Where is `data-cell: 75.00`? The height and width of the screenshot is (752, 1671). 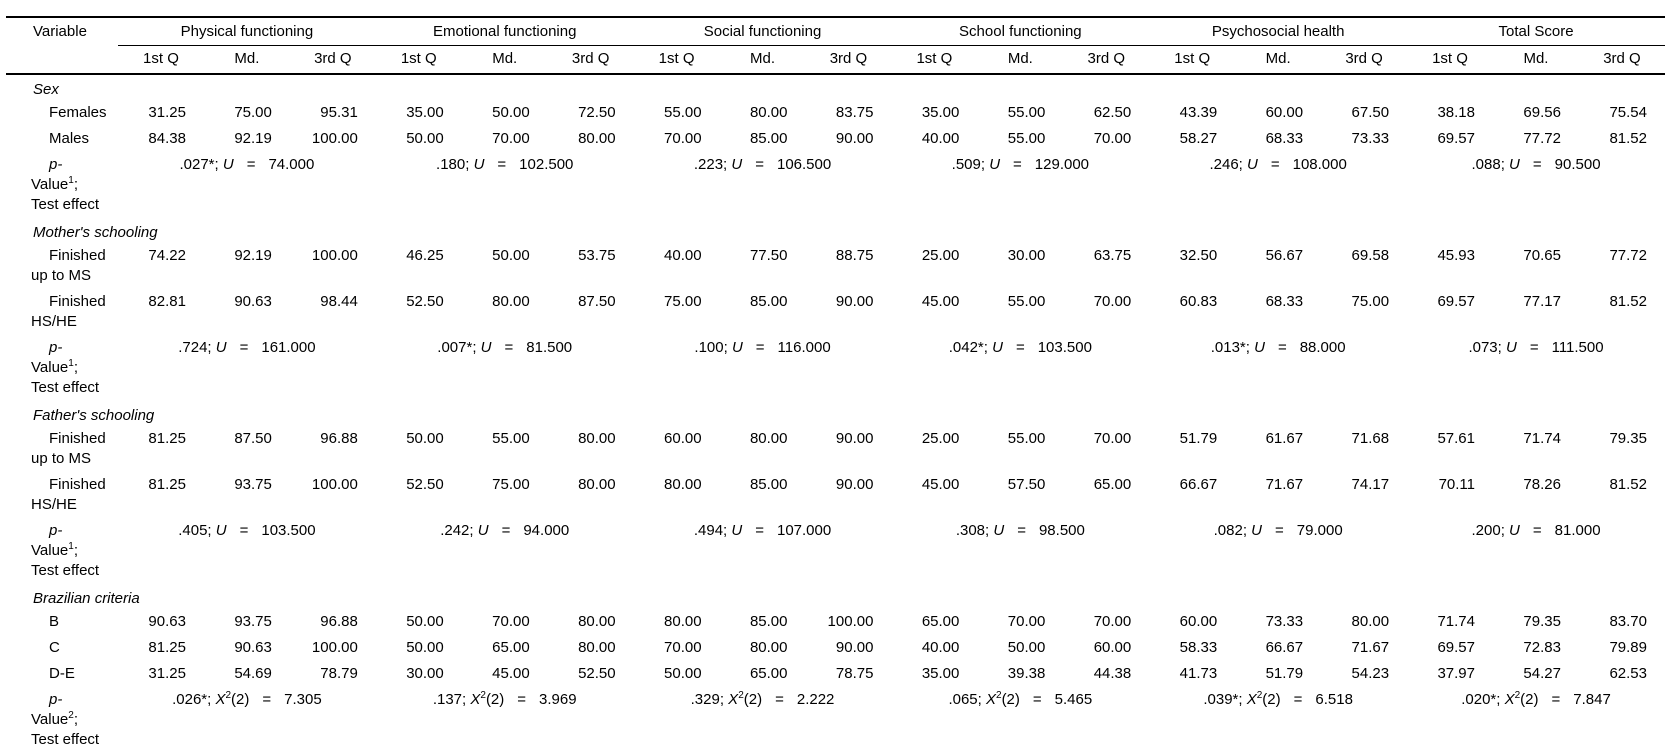
data-cell: 75.00 is located at coordinates (253, 112).